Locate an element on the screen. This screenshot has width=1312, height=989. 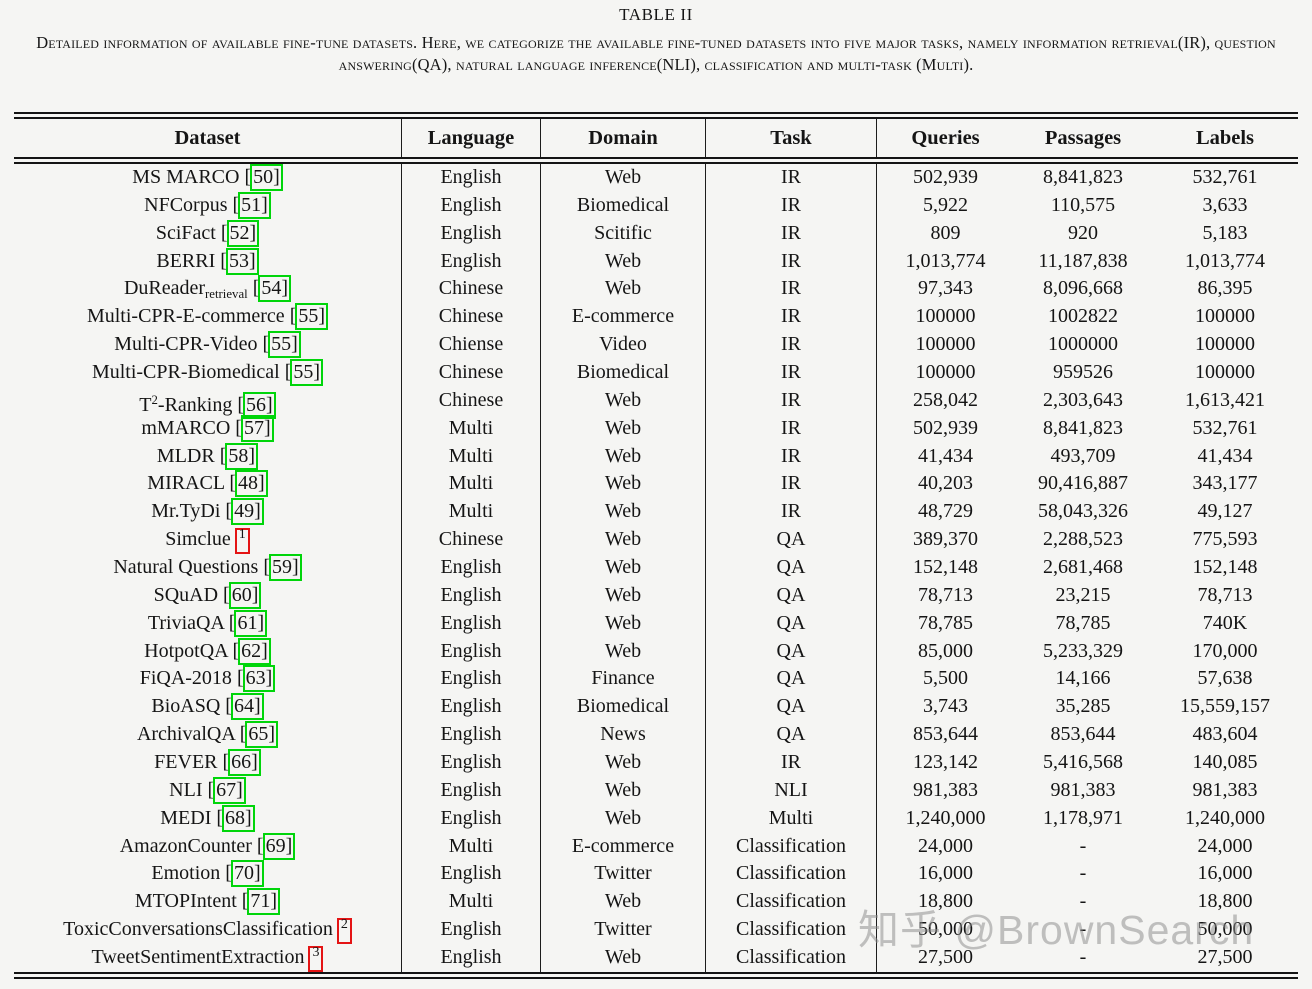
citation-link: 53] is located at coordinates (242, 261).